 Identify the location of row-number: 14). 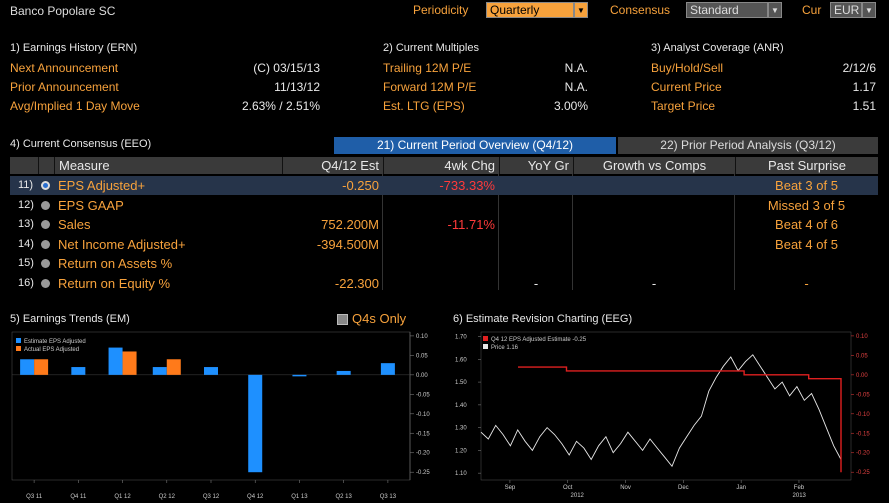
(26, 243).